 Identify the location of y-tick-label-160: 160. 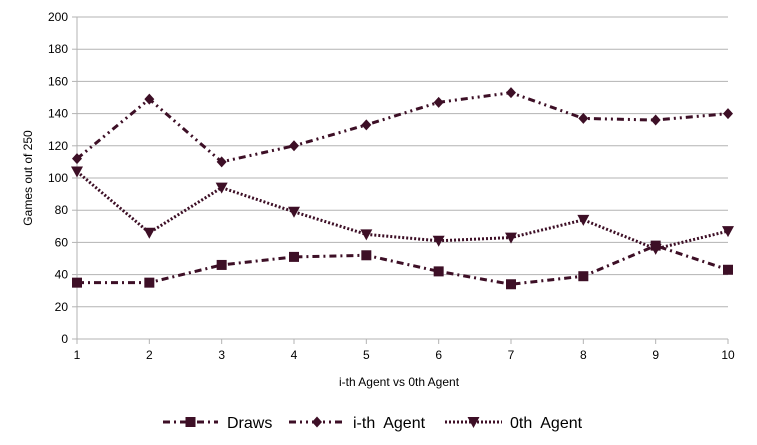
(58, 81).